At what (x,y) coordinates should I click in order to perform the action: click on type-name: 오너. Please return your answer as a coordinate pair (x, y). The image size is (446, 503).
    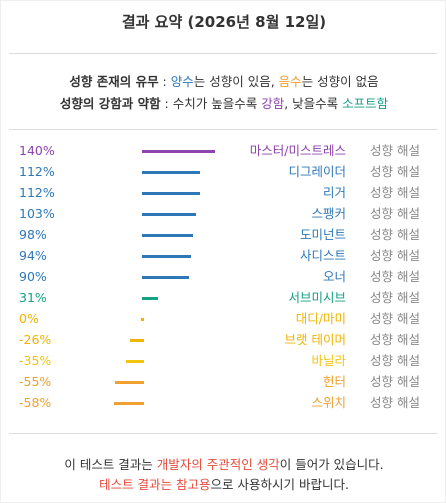
    Looking at the image, I should click on (334, 276).